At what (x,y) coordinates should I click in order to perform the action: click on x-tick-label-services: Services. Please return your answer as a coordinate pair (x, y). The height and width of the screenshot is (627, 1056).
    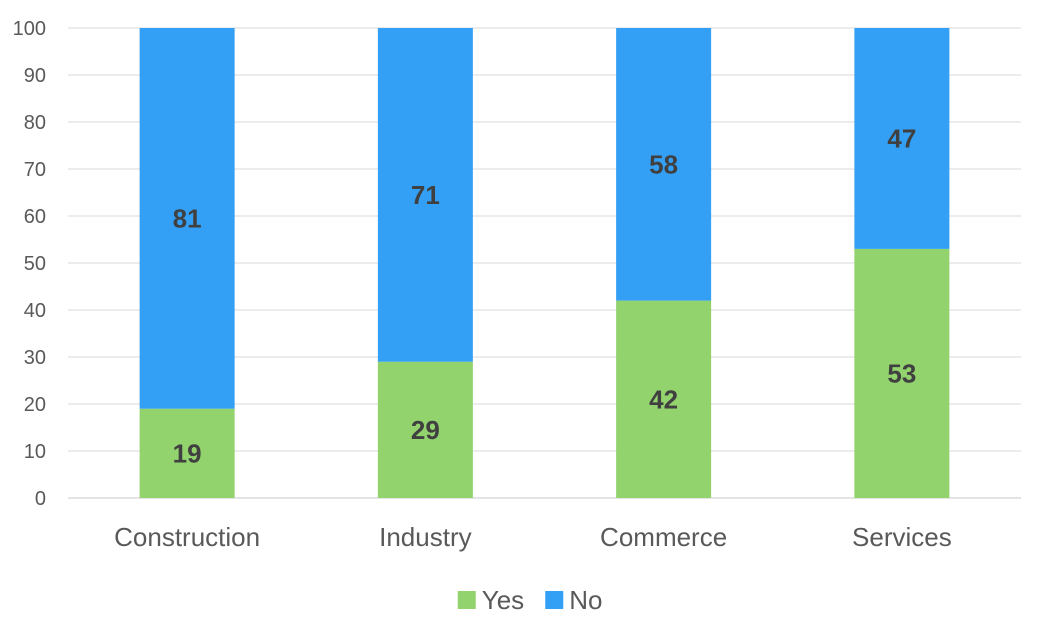
    Looking at the image, I should click on (902, 537).